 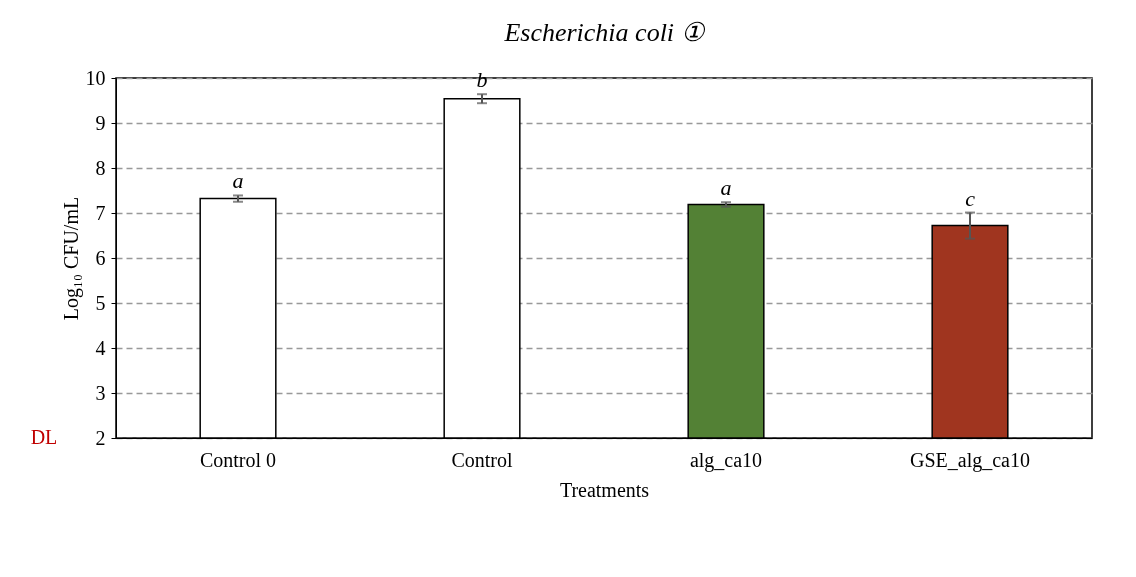 What do you see at coordinates (482, 459) in the screenshot?
I see `x-tick-label: Control` at bounding box center [482, 459].